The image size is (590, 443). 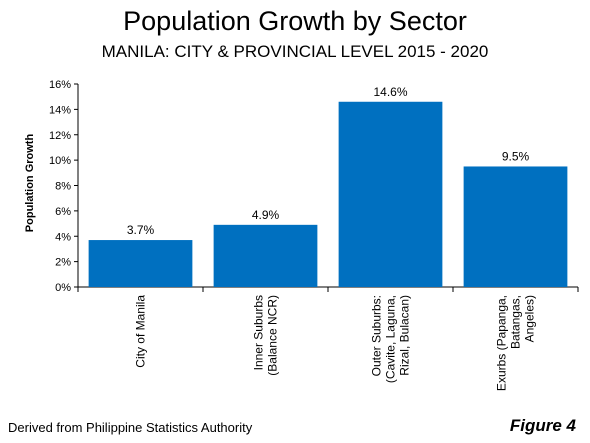 What do you see at coordinates (391, 339) in the screenshot?
I see `x-tick-label: (Cavite, Laguna,` at bounding box center [391, 339].